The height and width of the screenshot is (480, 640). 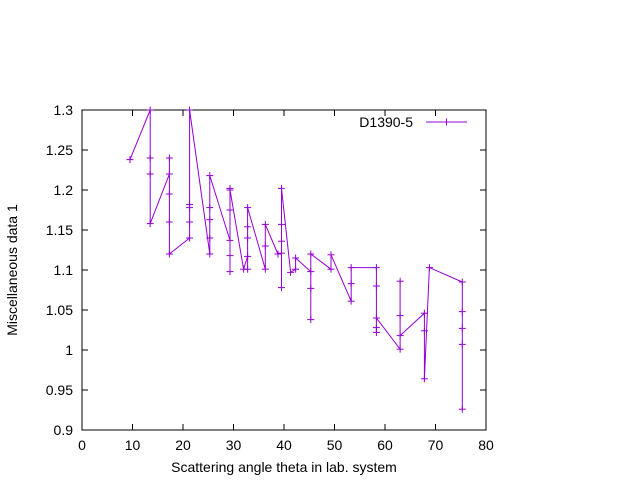 I want to click on y-tick-label: 1.15, so click(x=59, y=230).